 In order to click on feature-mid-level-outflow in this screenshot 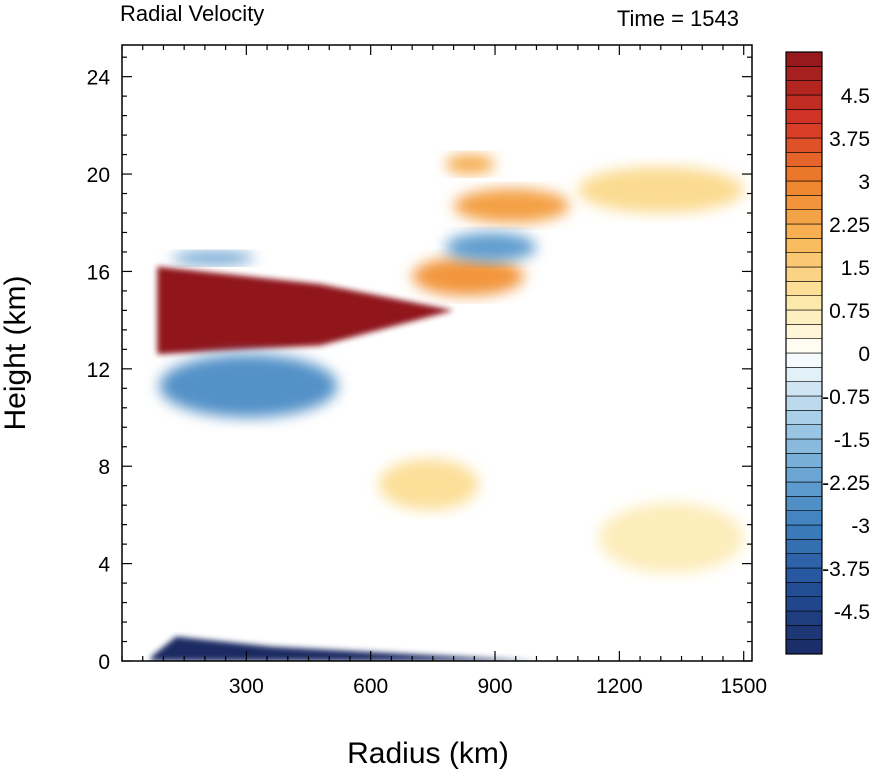, I will do `click(428, 484)`.